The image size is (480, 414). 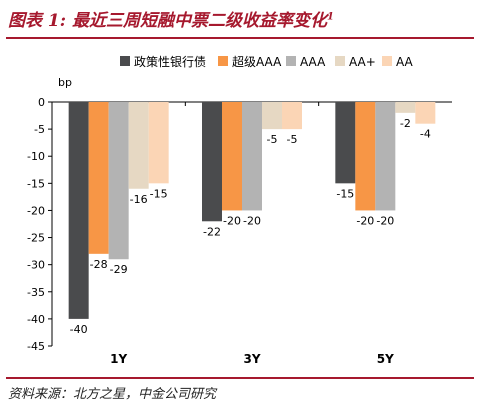 What do you see at coordinates (425, 134) in the screenshot?
I see `data-label: -4` at bounding box center [425, 134].